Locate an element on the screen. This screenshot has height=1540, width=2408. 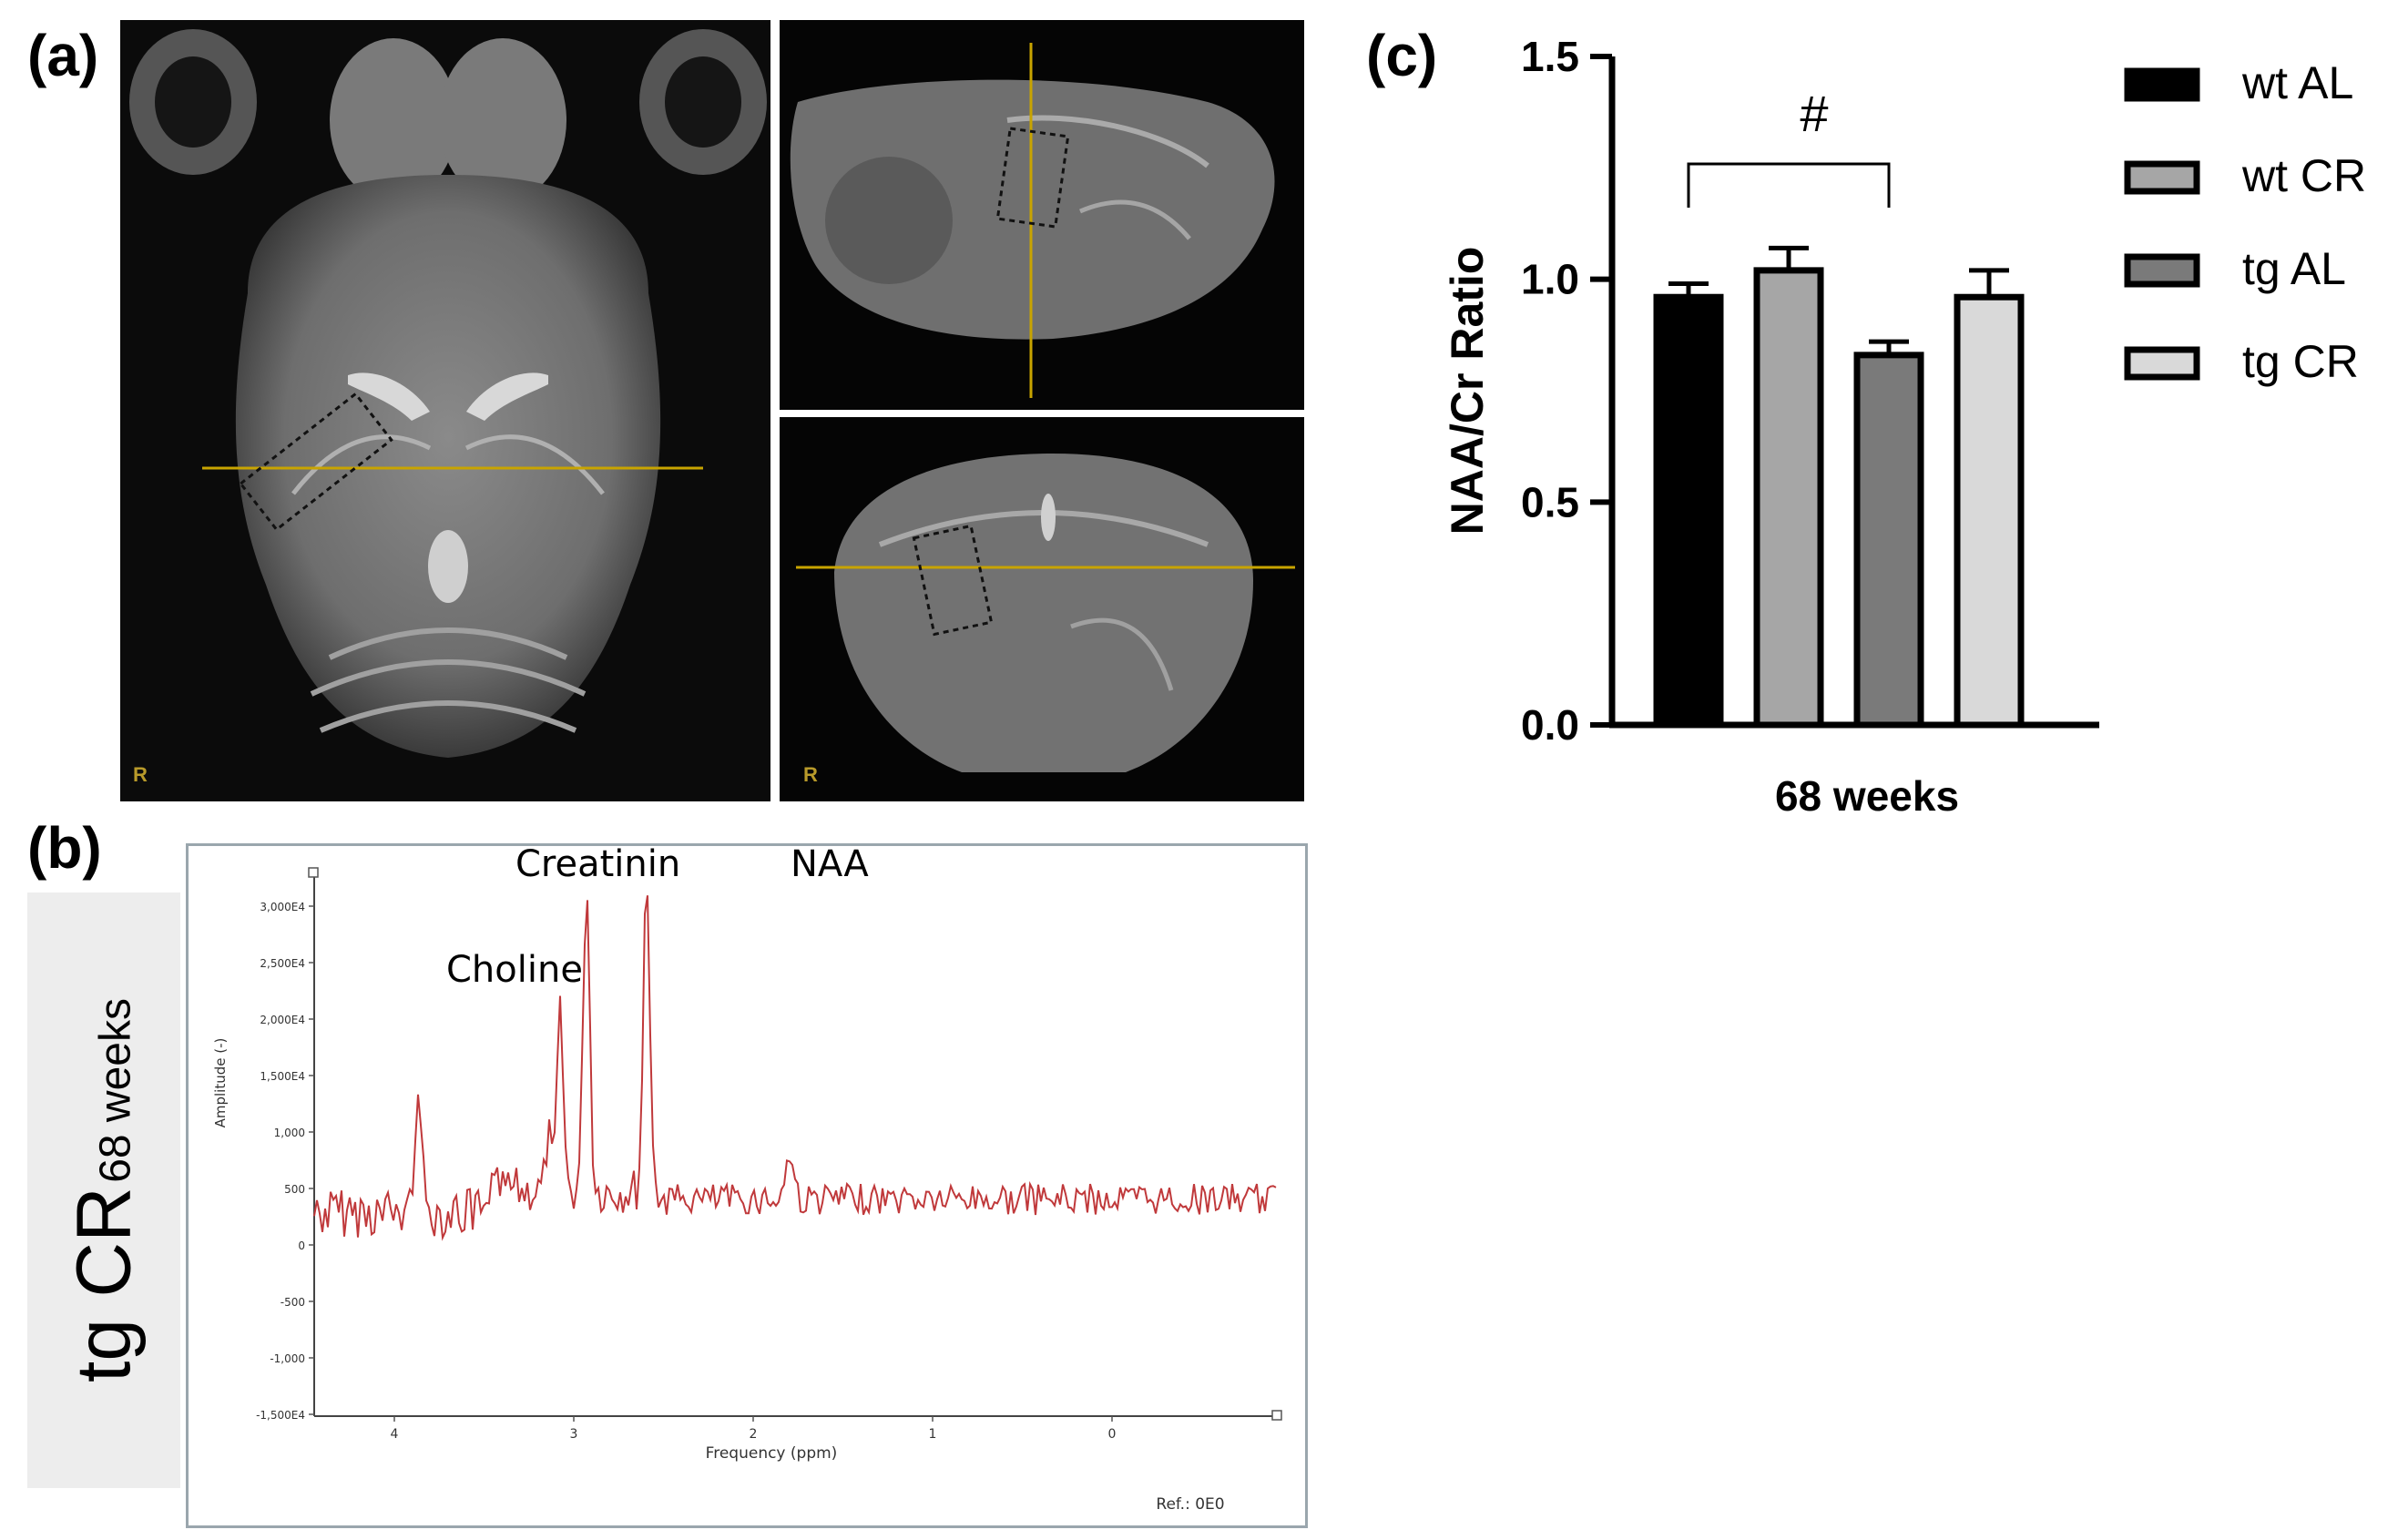
y-tick-label: 1.0 is located at coordinates (1550, 279).